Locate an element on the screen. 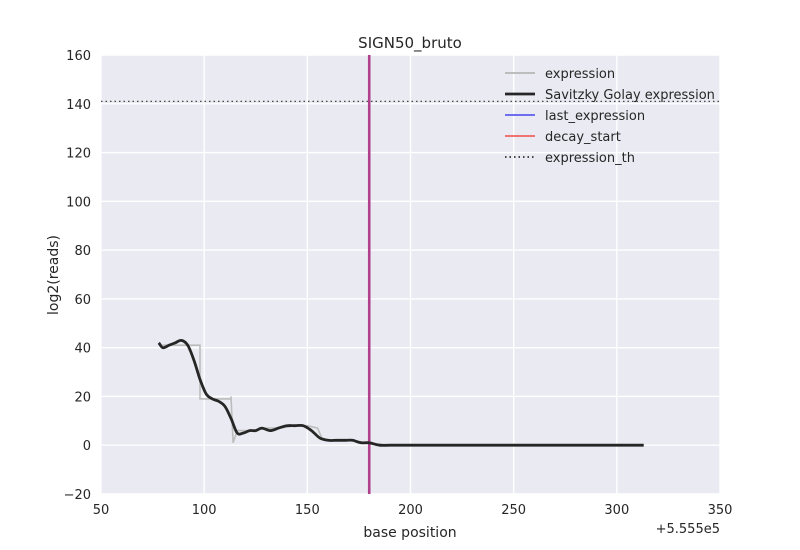  x-axis-label: base position is located at coordinates (409, 533).